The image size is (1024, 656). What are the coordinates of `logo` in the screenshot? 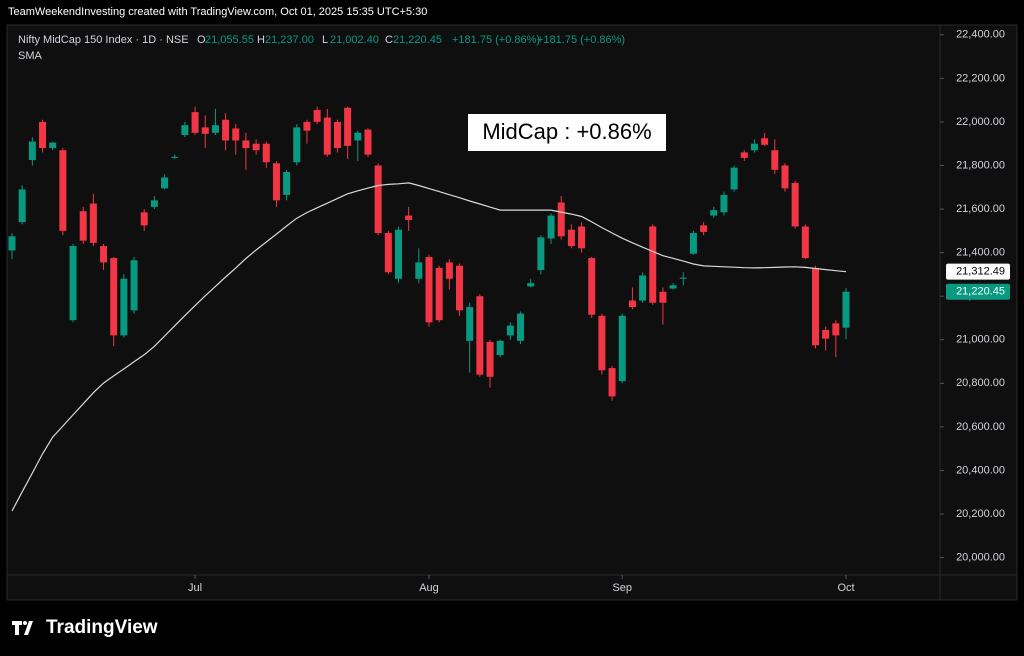 It's located at (22, 628).